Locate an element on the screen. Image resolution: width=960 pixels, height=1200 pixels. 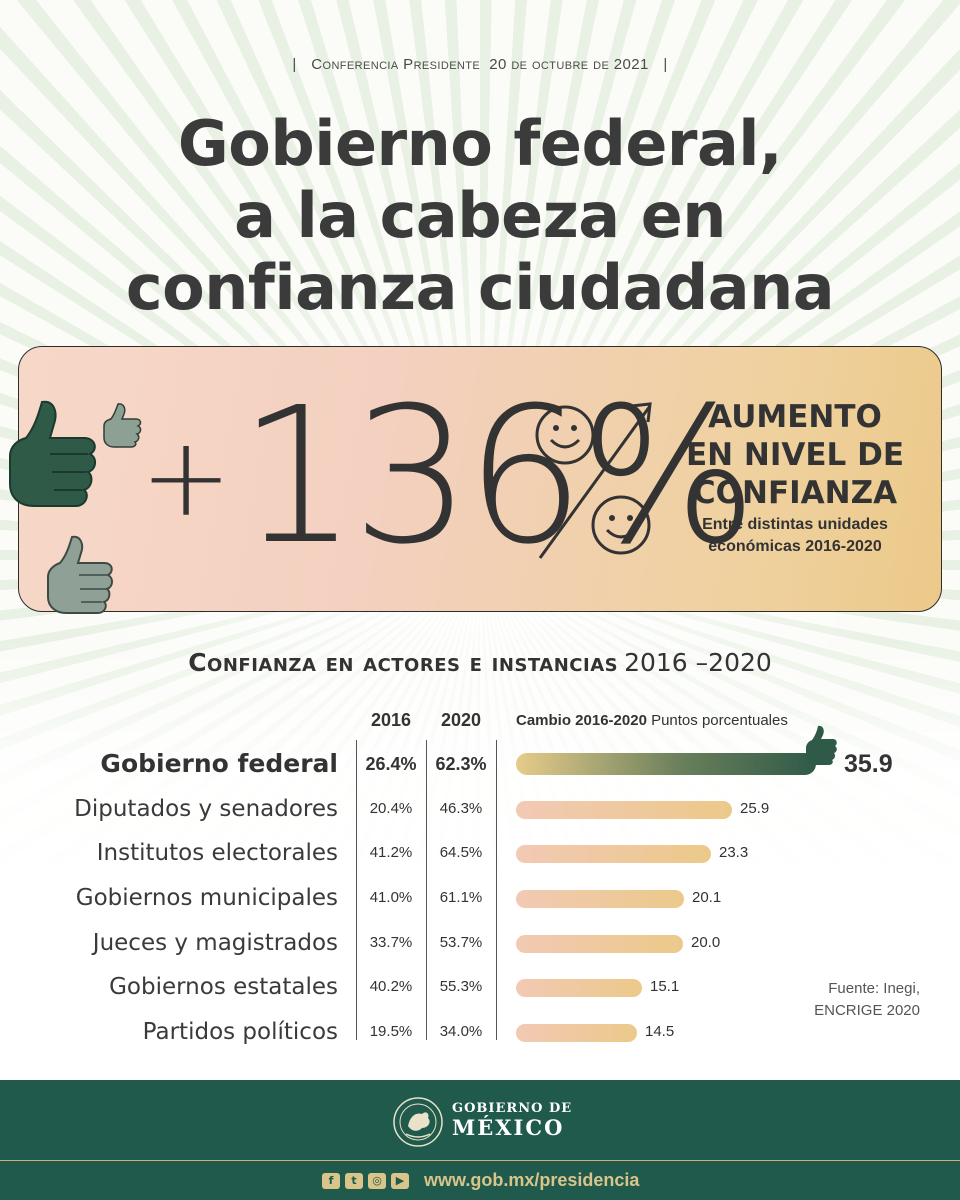
title-line-3: confianza ciudadana is located at coordinates (480, 287).